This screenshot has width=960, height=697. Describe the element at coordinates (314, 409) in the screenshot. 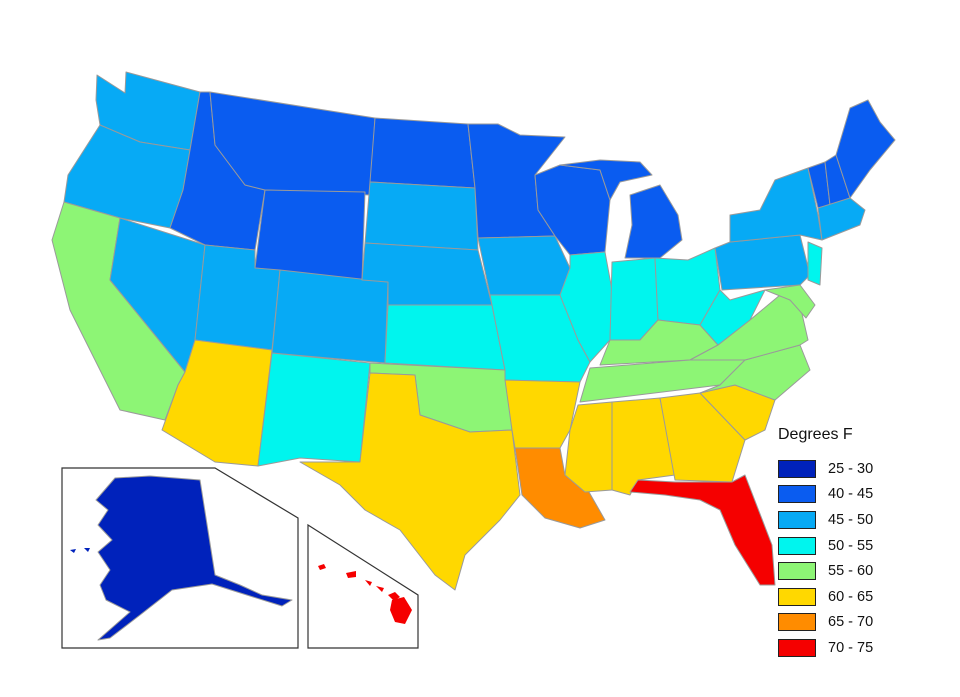

I see `state-nm` at that location.